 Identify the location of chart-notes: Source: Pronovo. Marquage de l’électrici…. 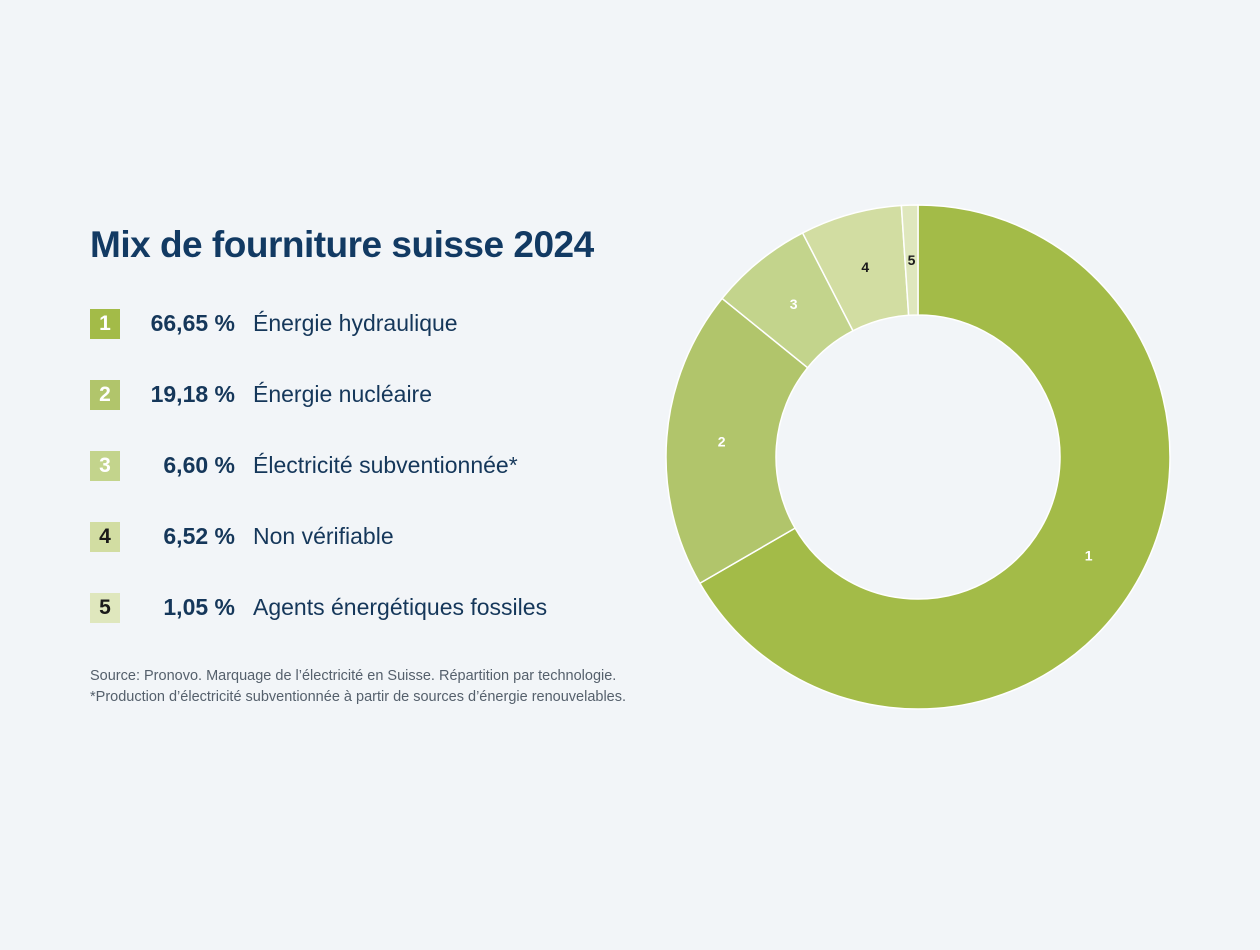
(358, 687).